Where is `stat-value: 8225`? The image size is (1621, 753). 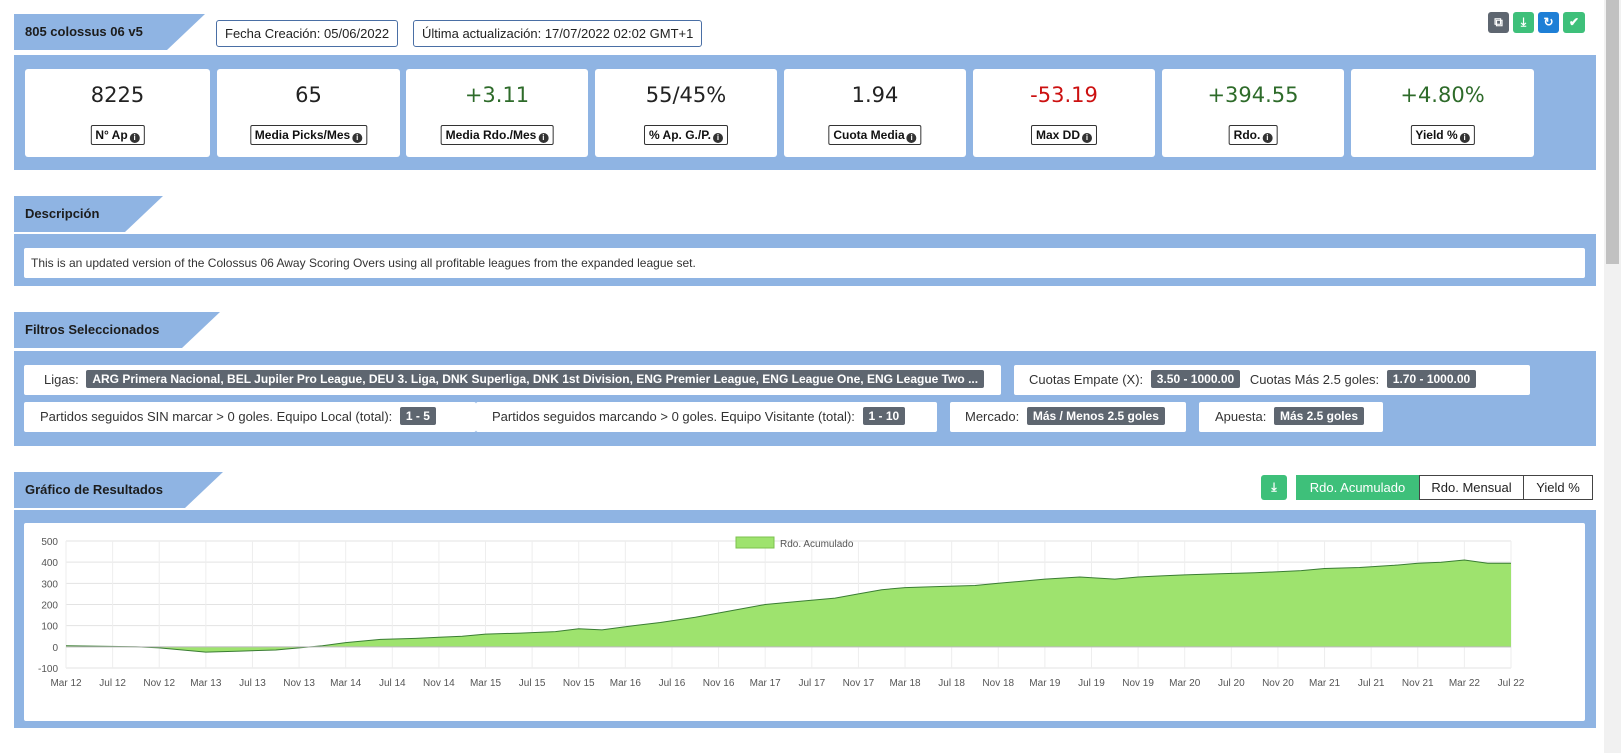 stat-value: 8225 is located at coordinates (117, 95).